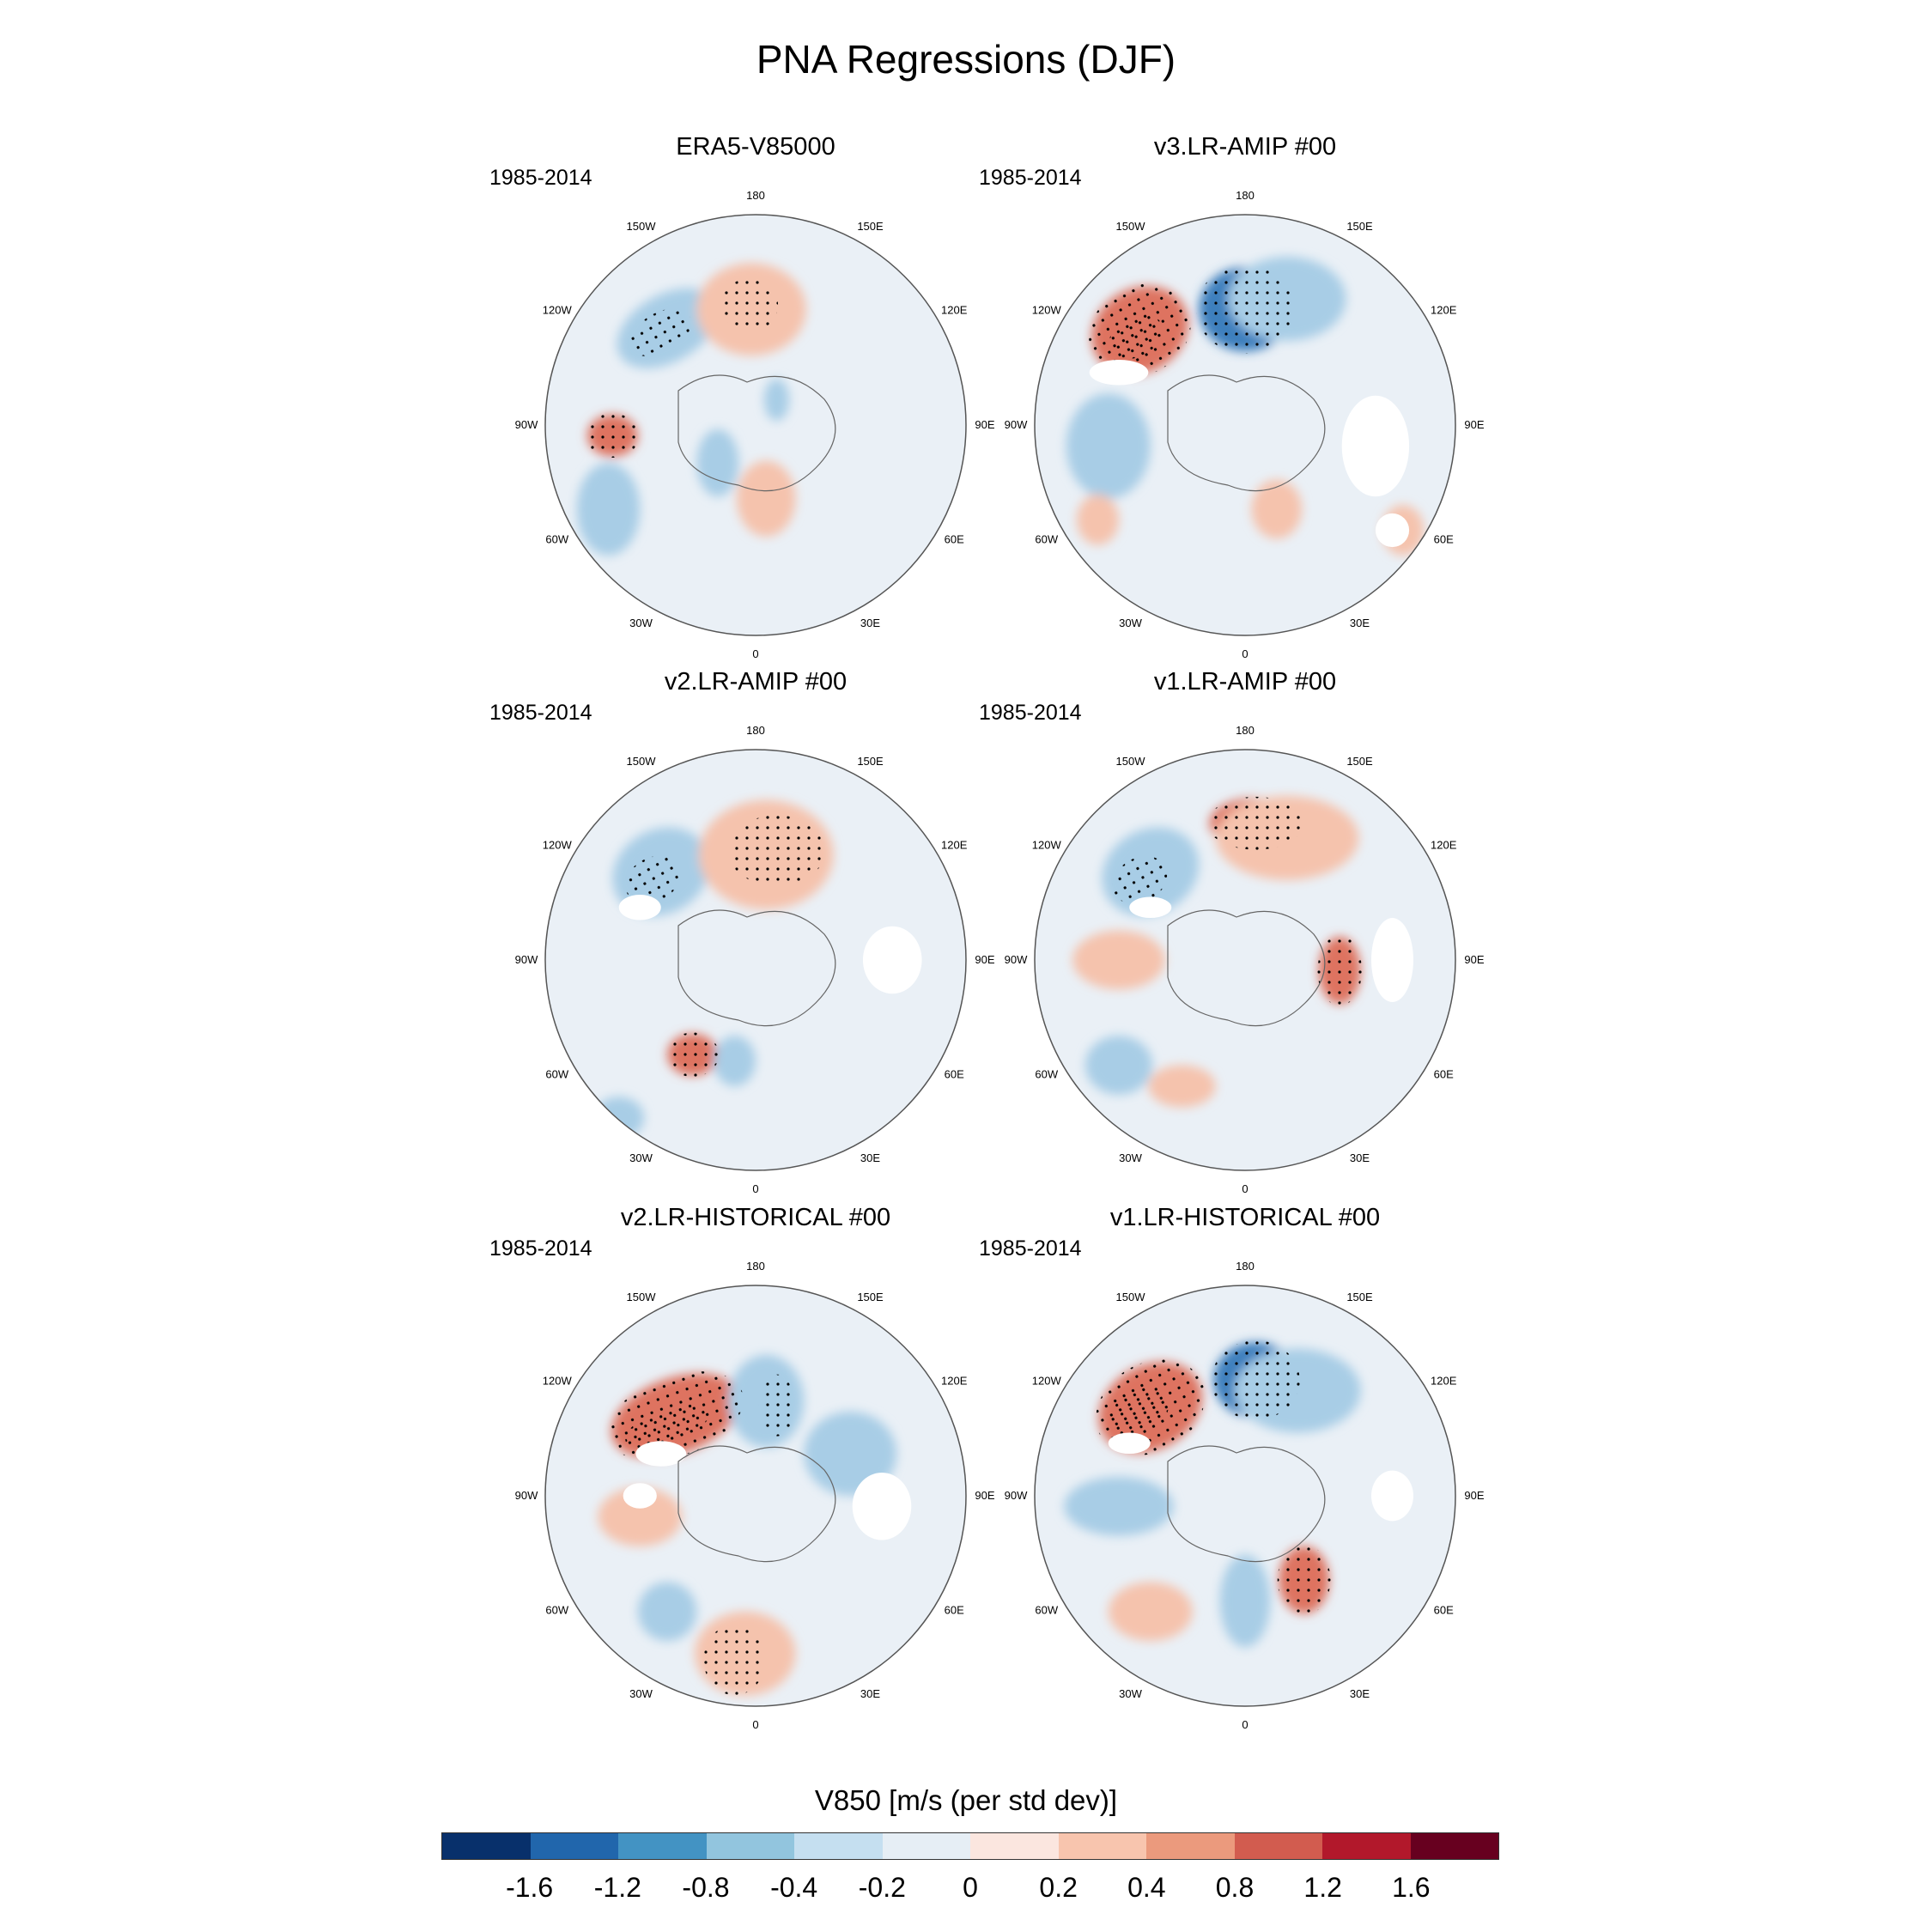  Describe the element at coordinates (1411, 1887) in the screenshot. I see `colorbar-tick-label: 1.6` at that location.